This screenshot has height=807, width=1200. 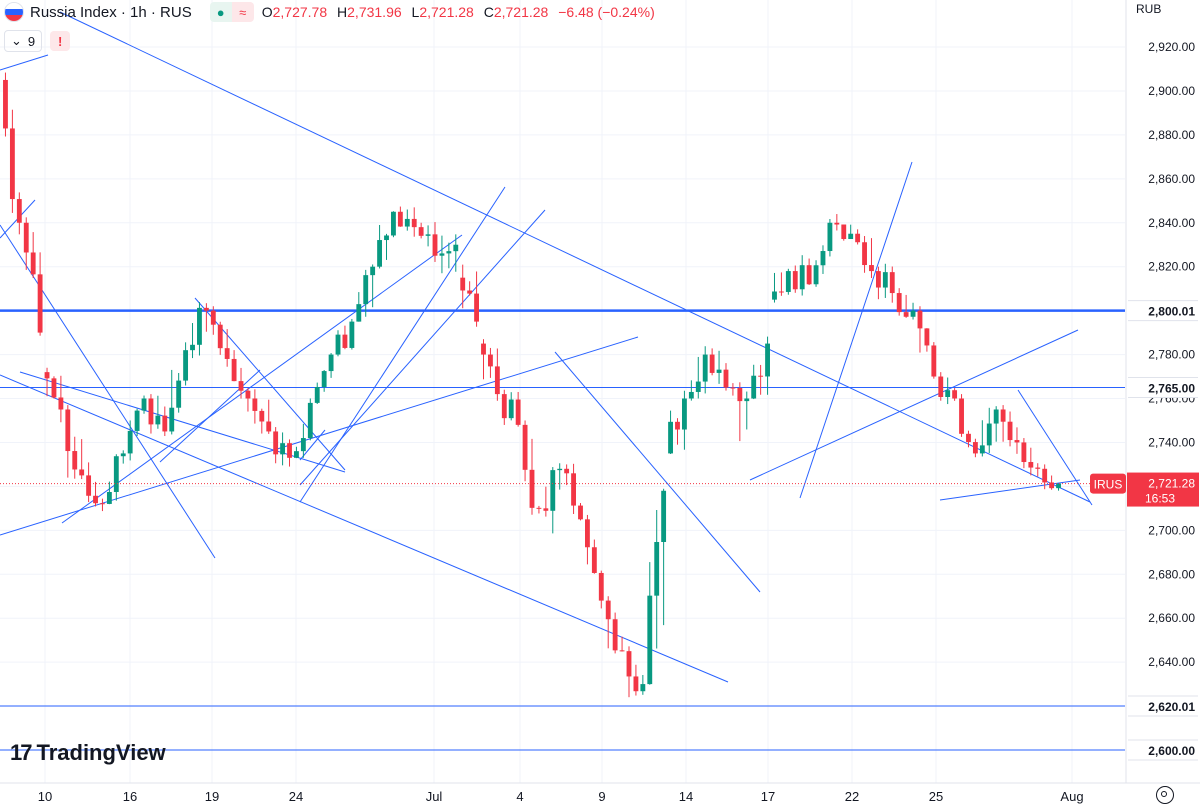 I want to click on y-tick-label: 2,700.00, so click(x=1171, y=530).